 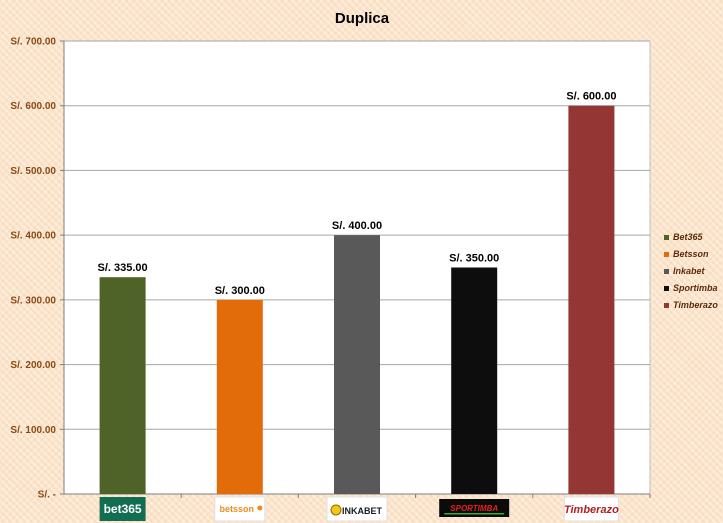 I want to click on logo-text: betsson, so click(x=237, y=509).